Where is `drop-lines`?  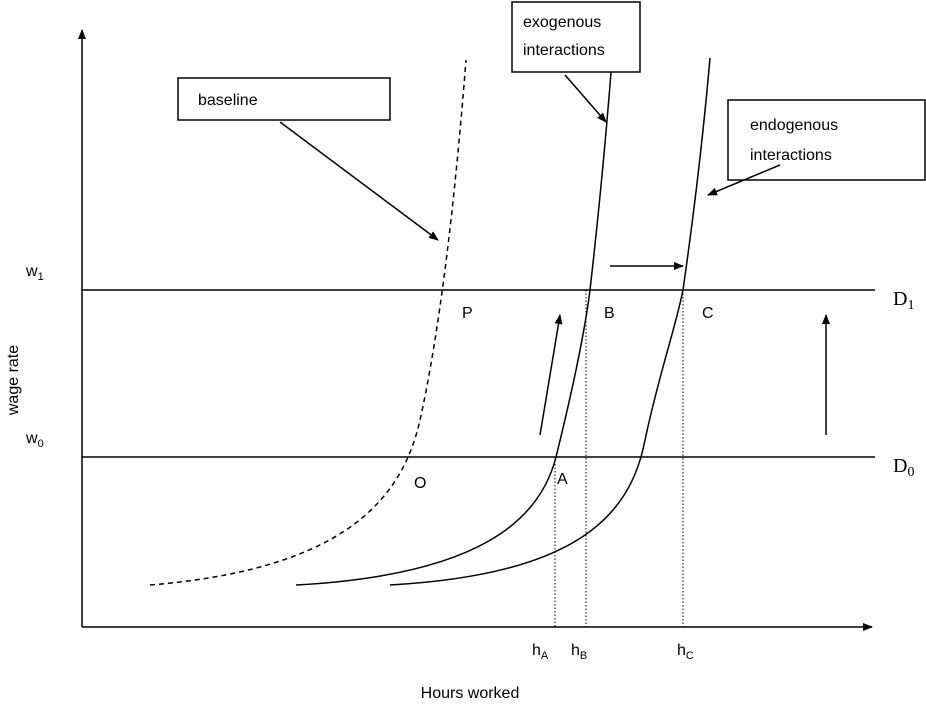 drop-lines is located at coordinates (619, 458).